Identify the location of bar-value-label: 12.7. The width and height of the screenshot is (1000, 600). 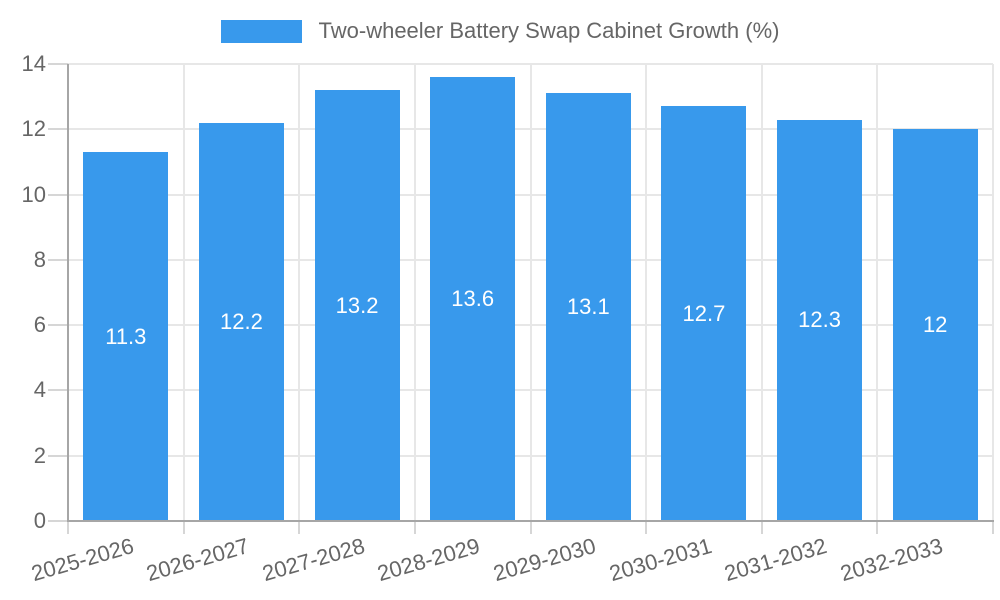
(704, 313).